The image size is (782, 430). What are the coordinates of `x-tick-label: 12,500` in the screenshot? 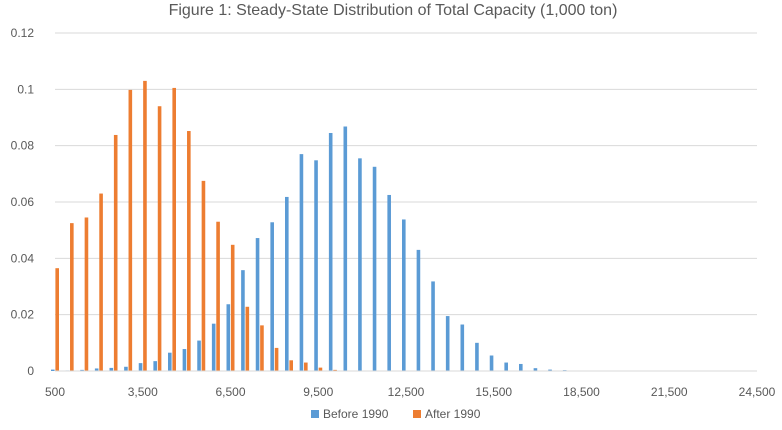 It's located at (406, 392).